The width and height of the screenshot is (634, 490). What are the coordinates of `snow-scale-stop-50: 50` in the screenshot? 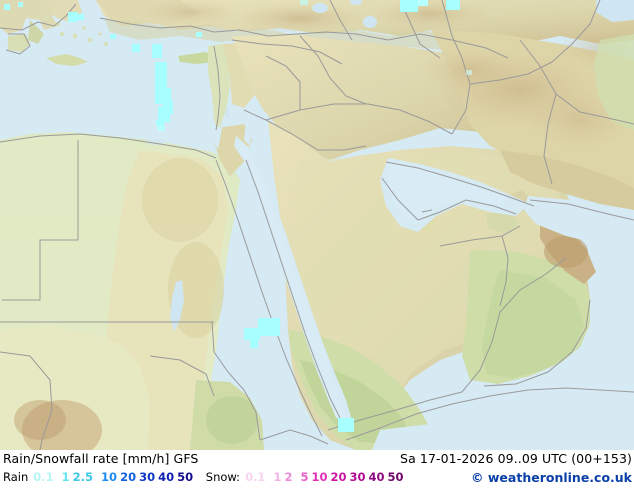 It's located at (395, 477).